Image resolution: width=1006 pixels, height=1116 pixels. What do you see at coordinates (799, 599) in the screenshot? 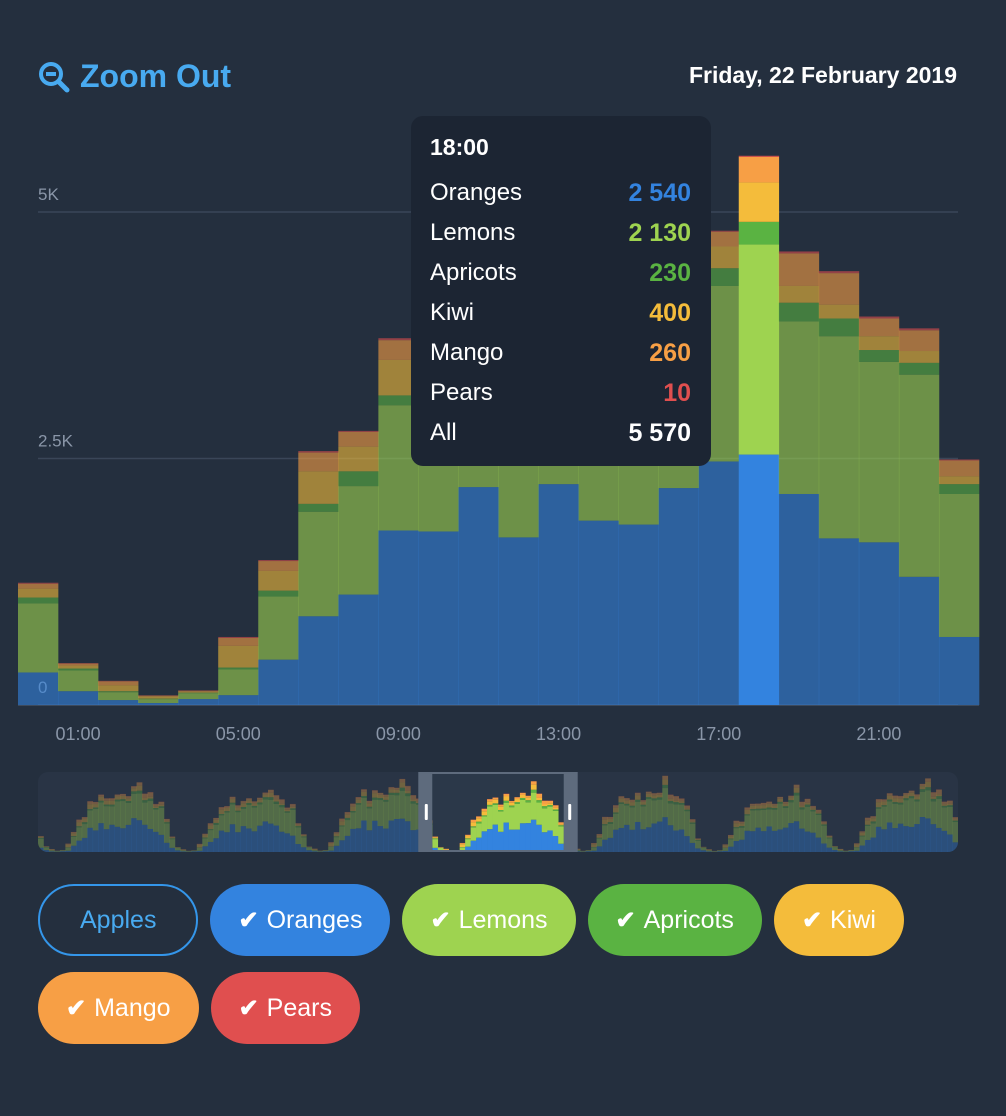
I see `bar-oranges-1900` at bounding box center [799, 599].